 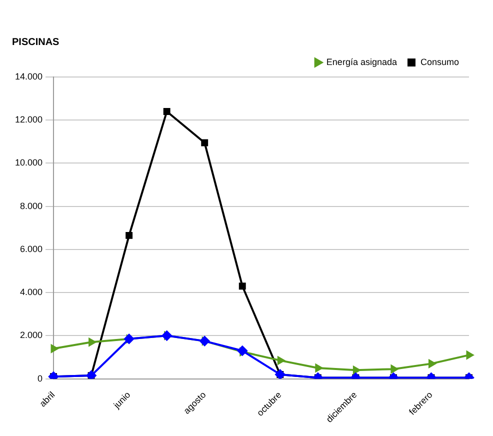 What do you see at coordinates (440, 61) in the screenshot?
I see `legend-label: Consumo` at bounding box center [440, 61].